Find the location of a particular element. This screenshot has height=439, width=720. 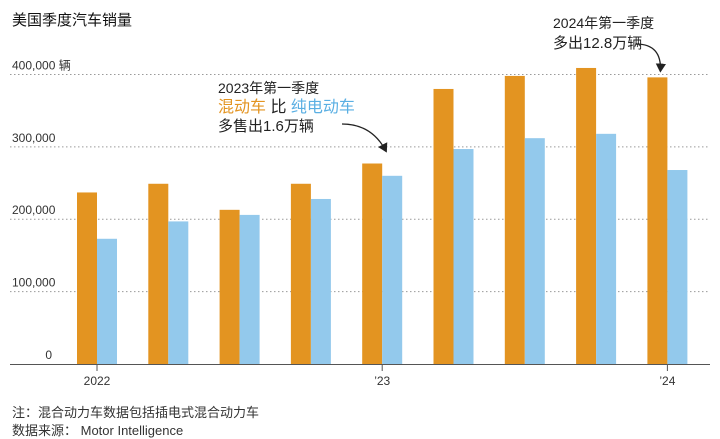

annotation-2023-arrow is located at coordinates (364, 138).